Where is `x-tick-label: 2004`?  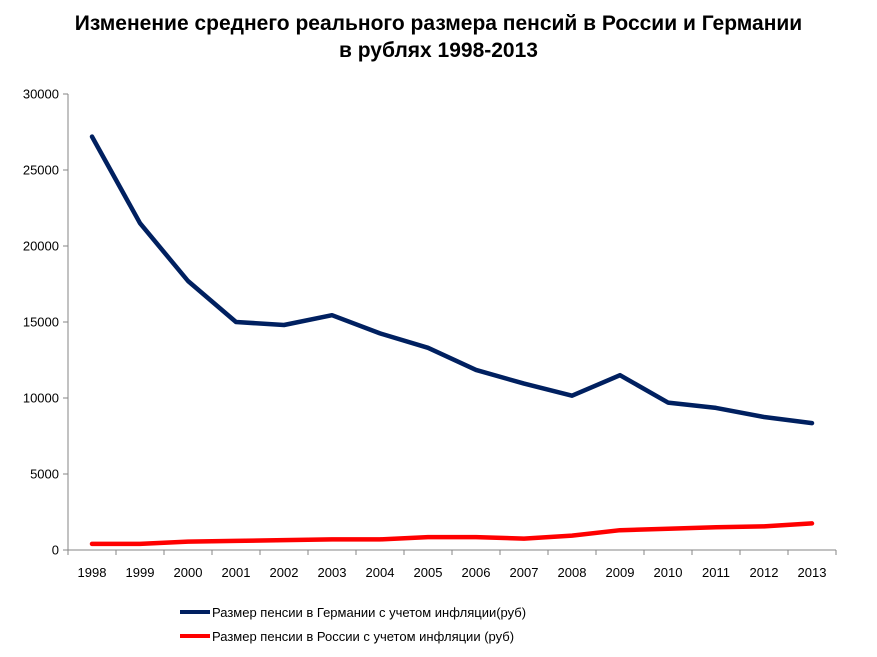 x-tick-label: 2004 is located at coordinates (380, 572).